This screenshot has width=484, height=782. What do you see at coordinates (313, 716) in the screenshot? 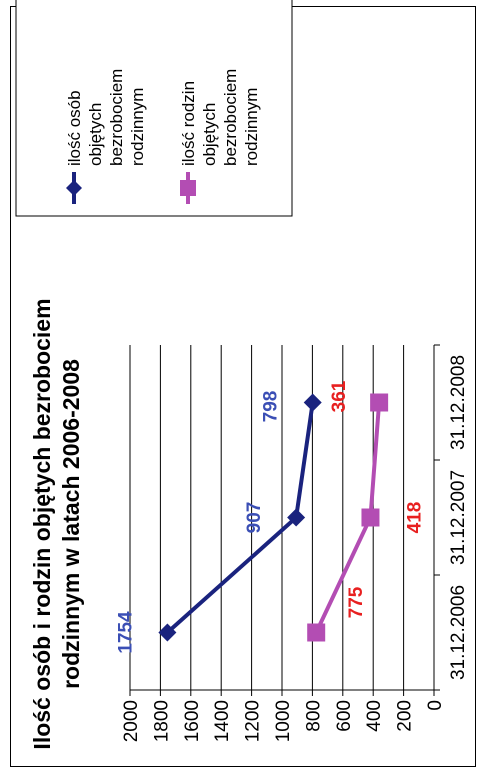
I see `y-tick-label: 800` at bounding box center [313, 716].